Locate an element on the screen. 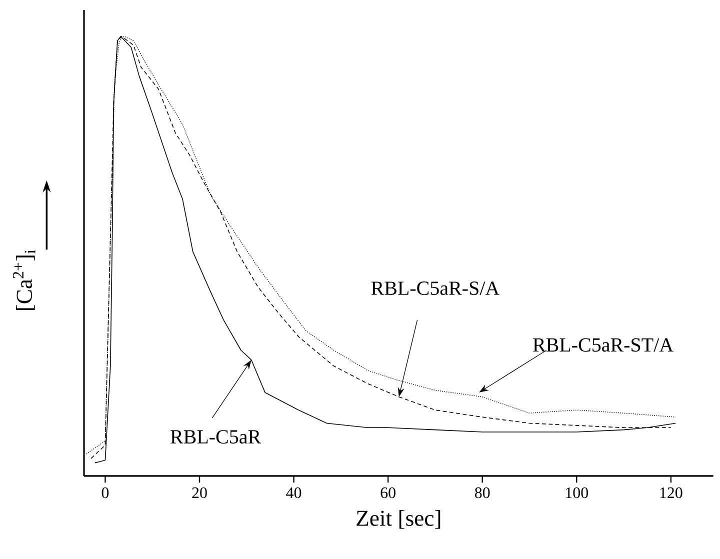 The height and width of the screenshot is (559, 720). annotation: RBL-C5aR-ST/A is located at coordinates (603, 345).